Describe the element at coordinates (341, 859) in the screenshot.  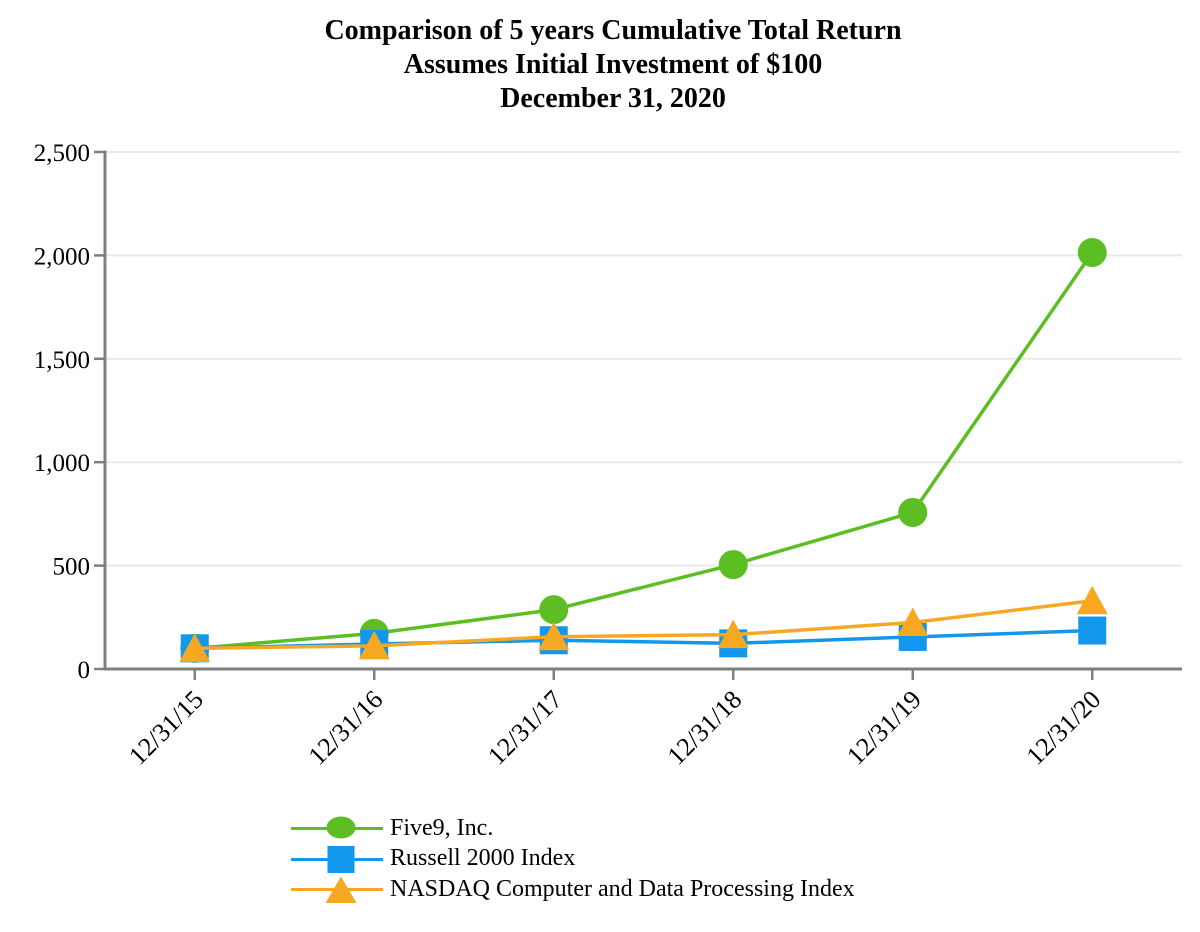
I see `legend-square-icon` at that location.